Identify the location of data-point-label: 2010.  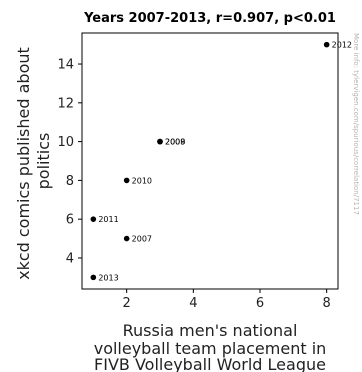
(142, 180).